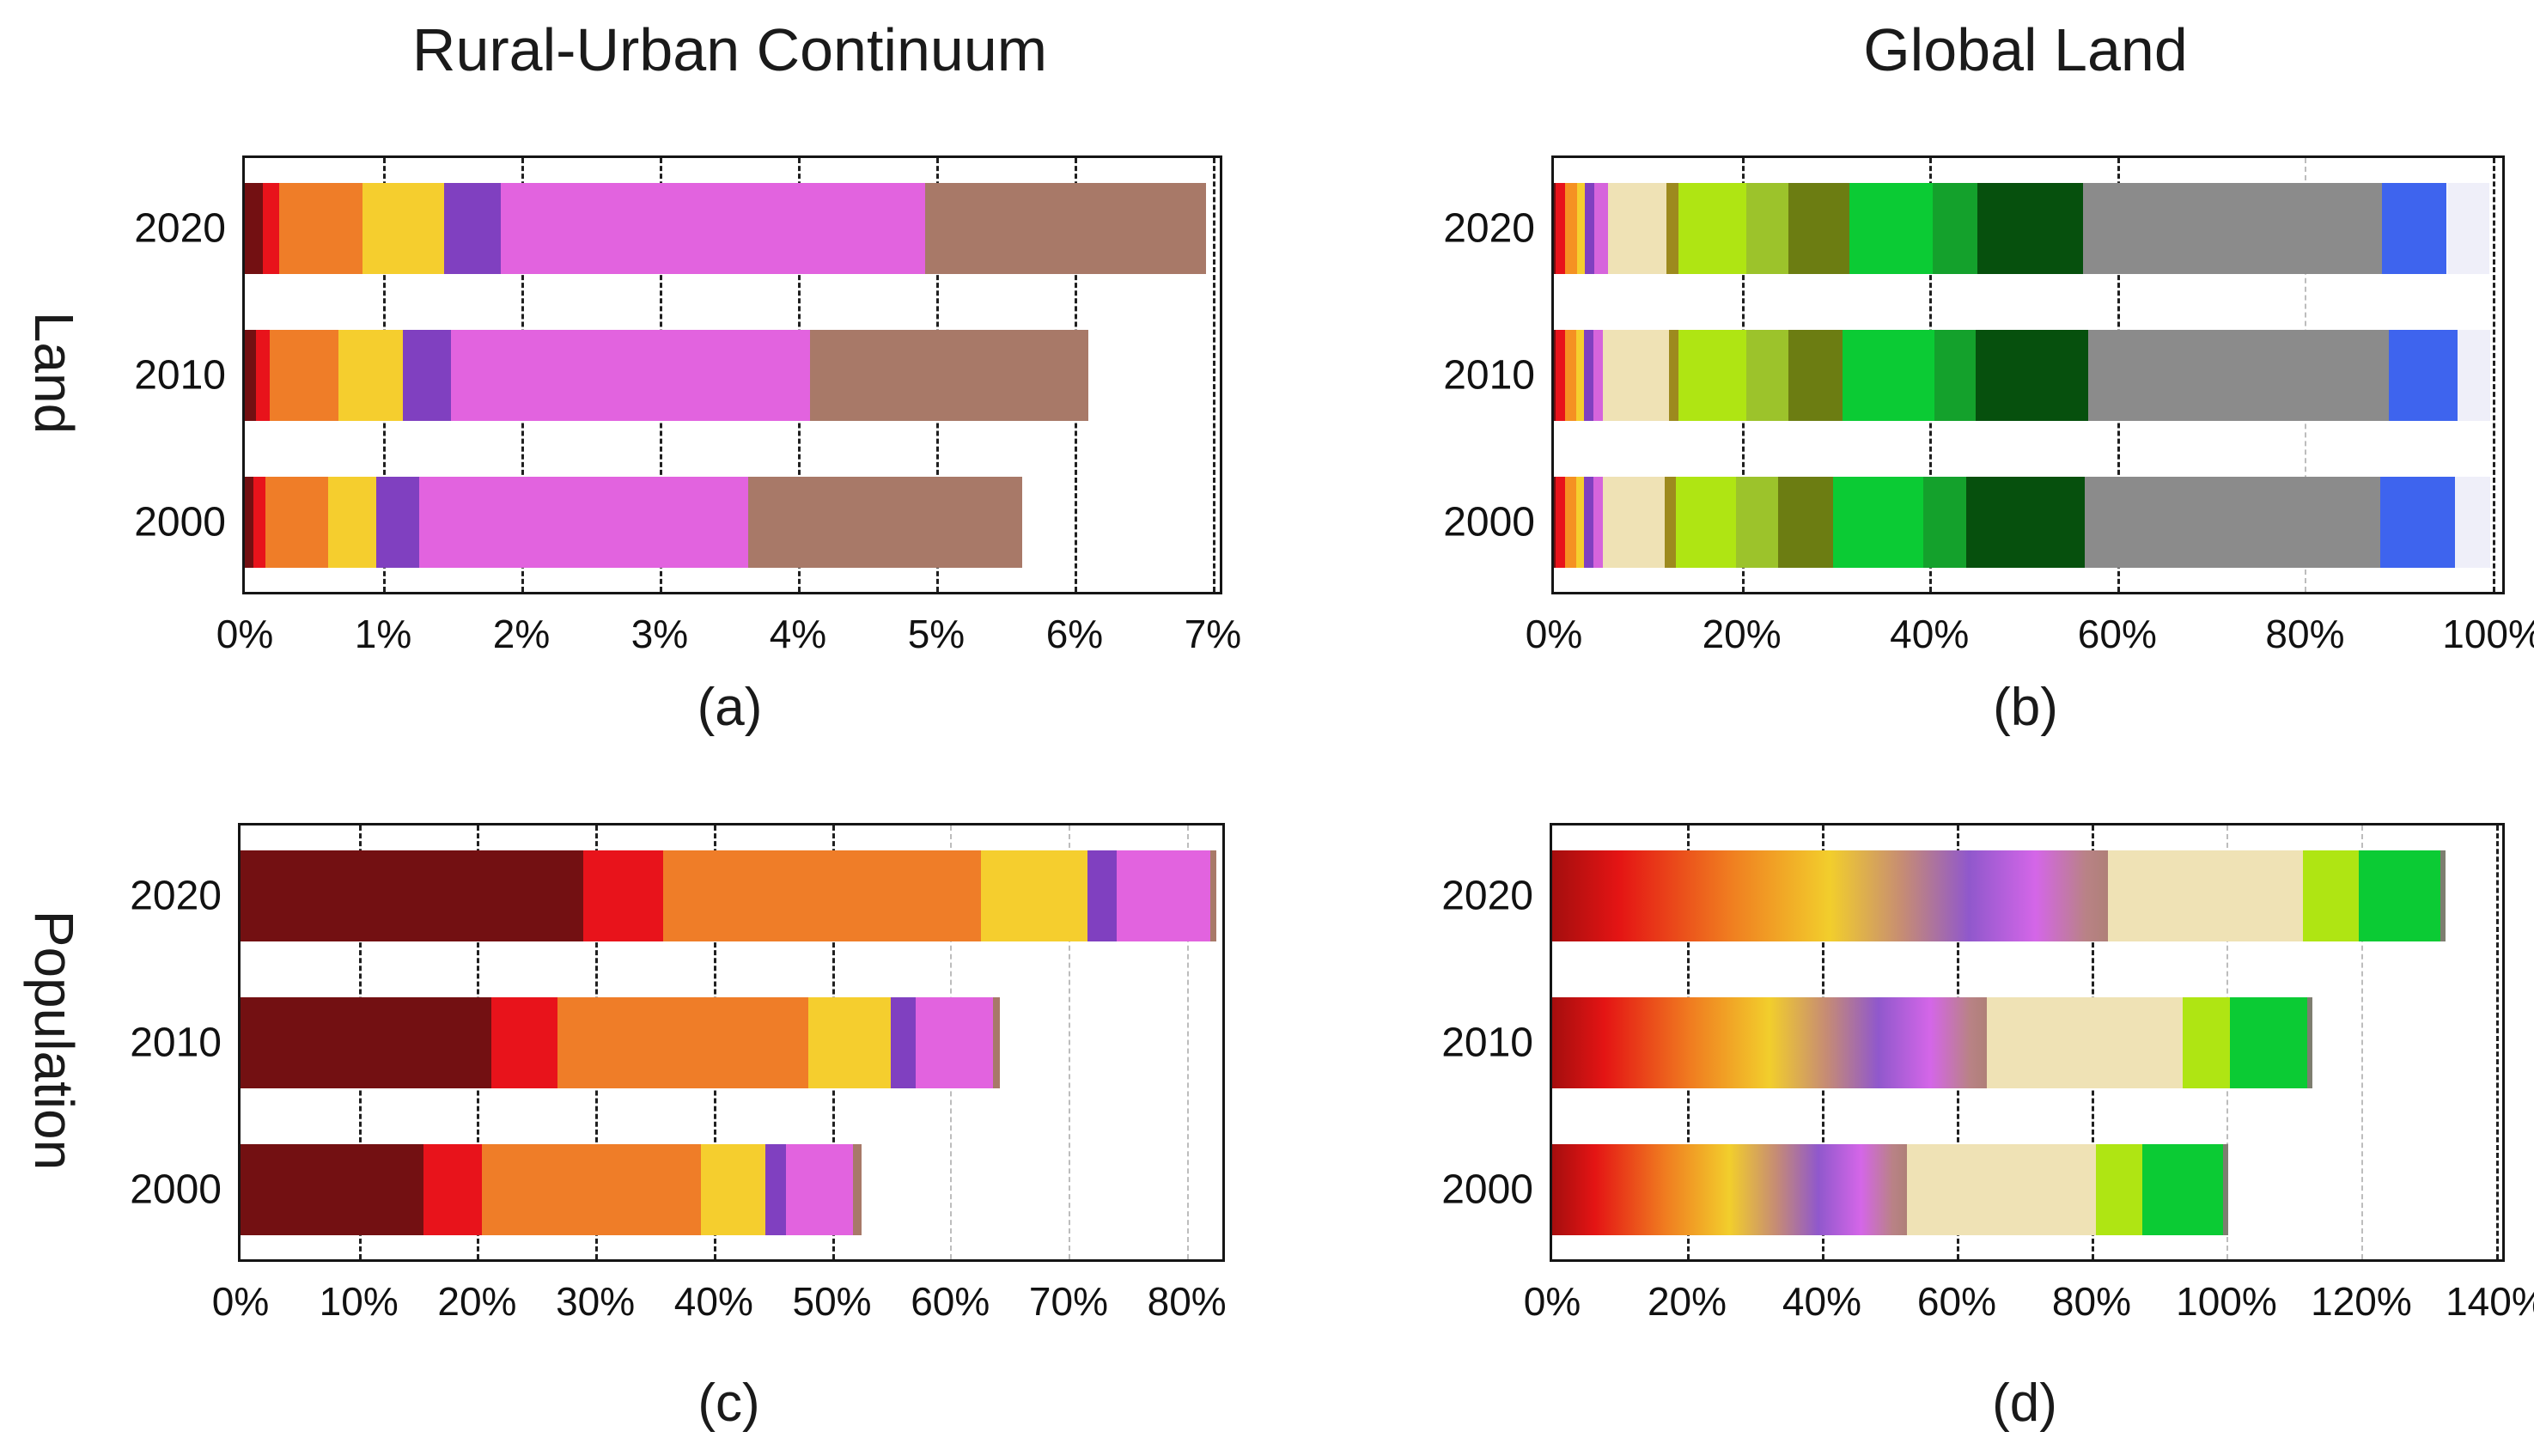  Describe the element at coordinates (1074, 634) in the screenshot. I see `x-tick-label: 6%` at that location.